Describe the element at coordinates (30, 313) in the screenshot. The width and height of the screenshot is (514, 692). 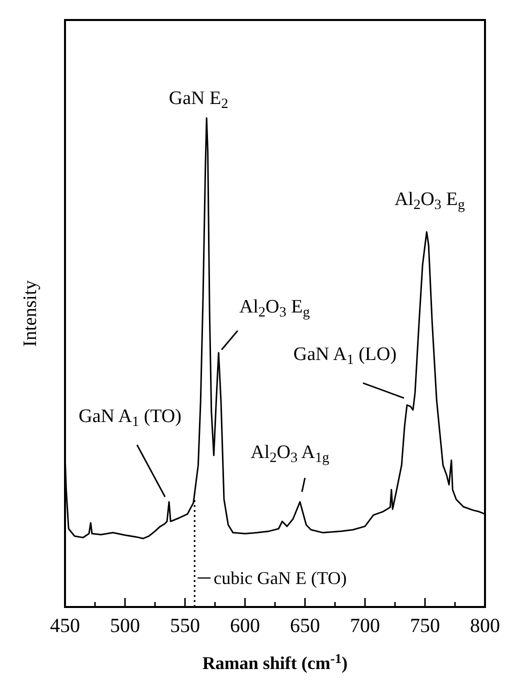
I see `y-axis-title: Intensity` at that location.